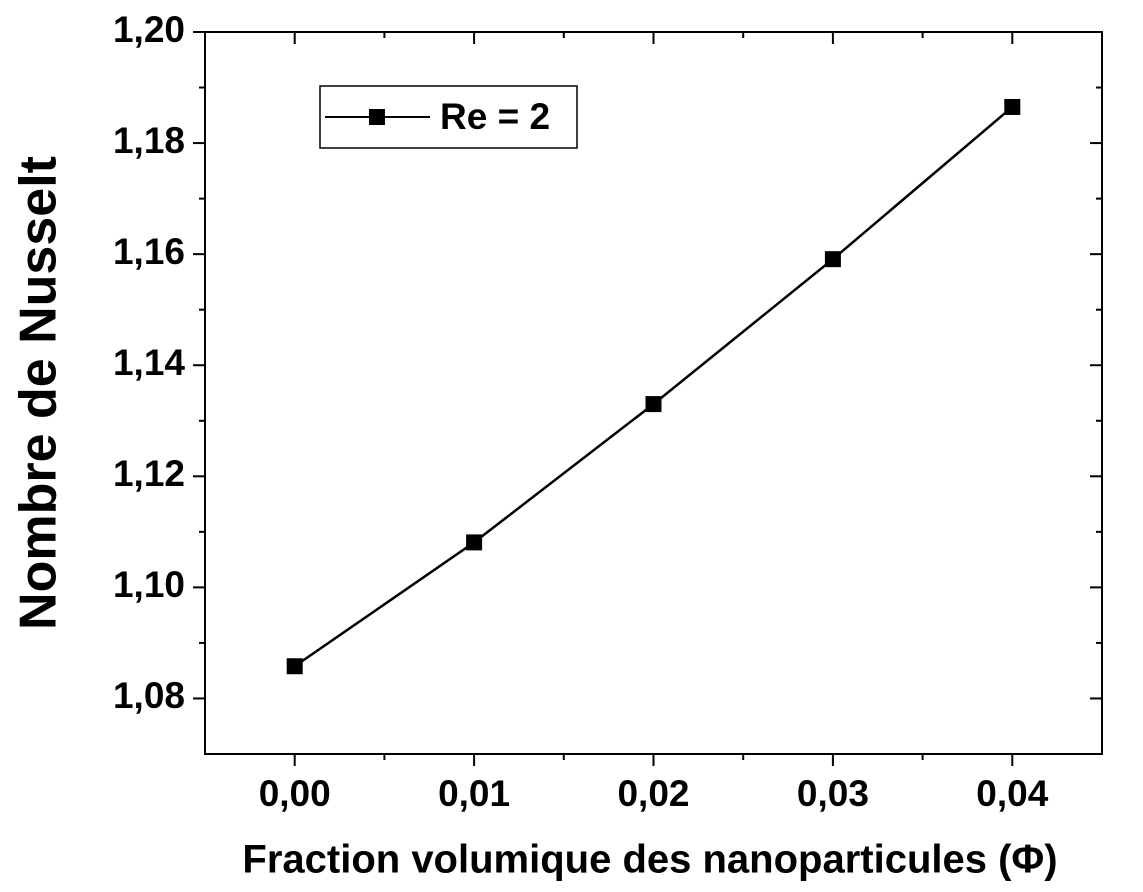  What do you see at coordinates (1012, 793) in the screenshot?
I see `x-tick-label: 0,04` at bounding box center [1012, 793].